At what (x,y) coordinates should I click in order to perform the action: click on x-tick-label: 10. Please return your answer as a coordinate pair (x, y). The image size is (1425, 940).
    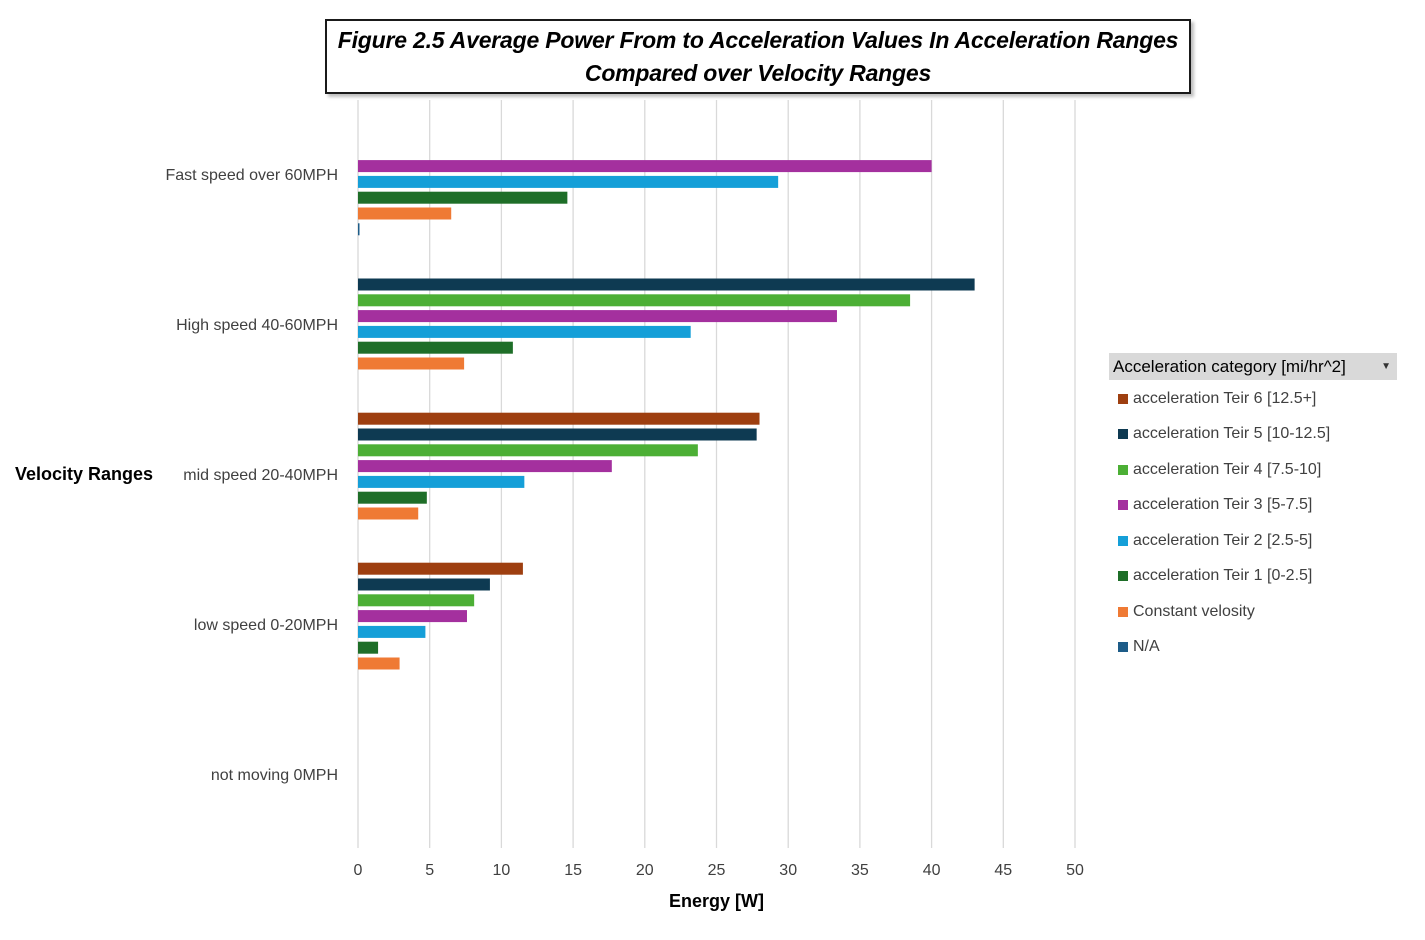
    Looking at the image, I should click on (502, 870).